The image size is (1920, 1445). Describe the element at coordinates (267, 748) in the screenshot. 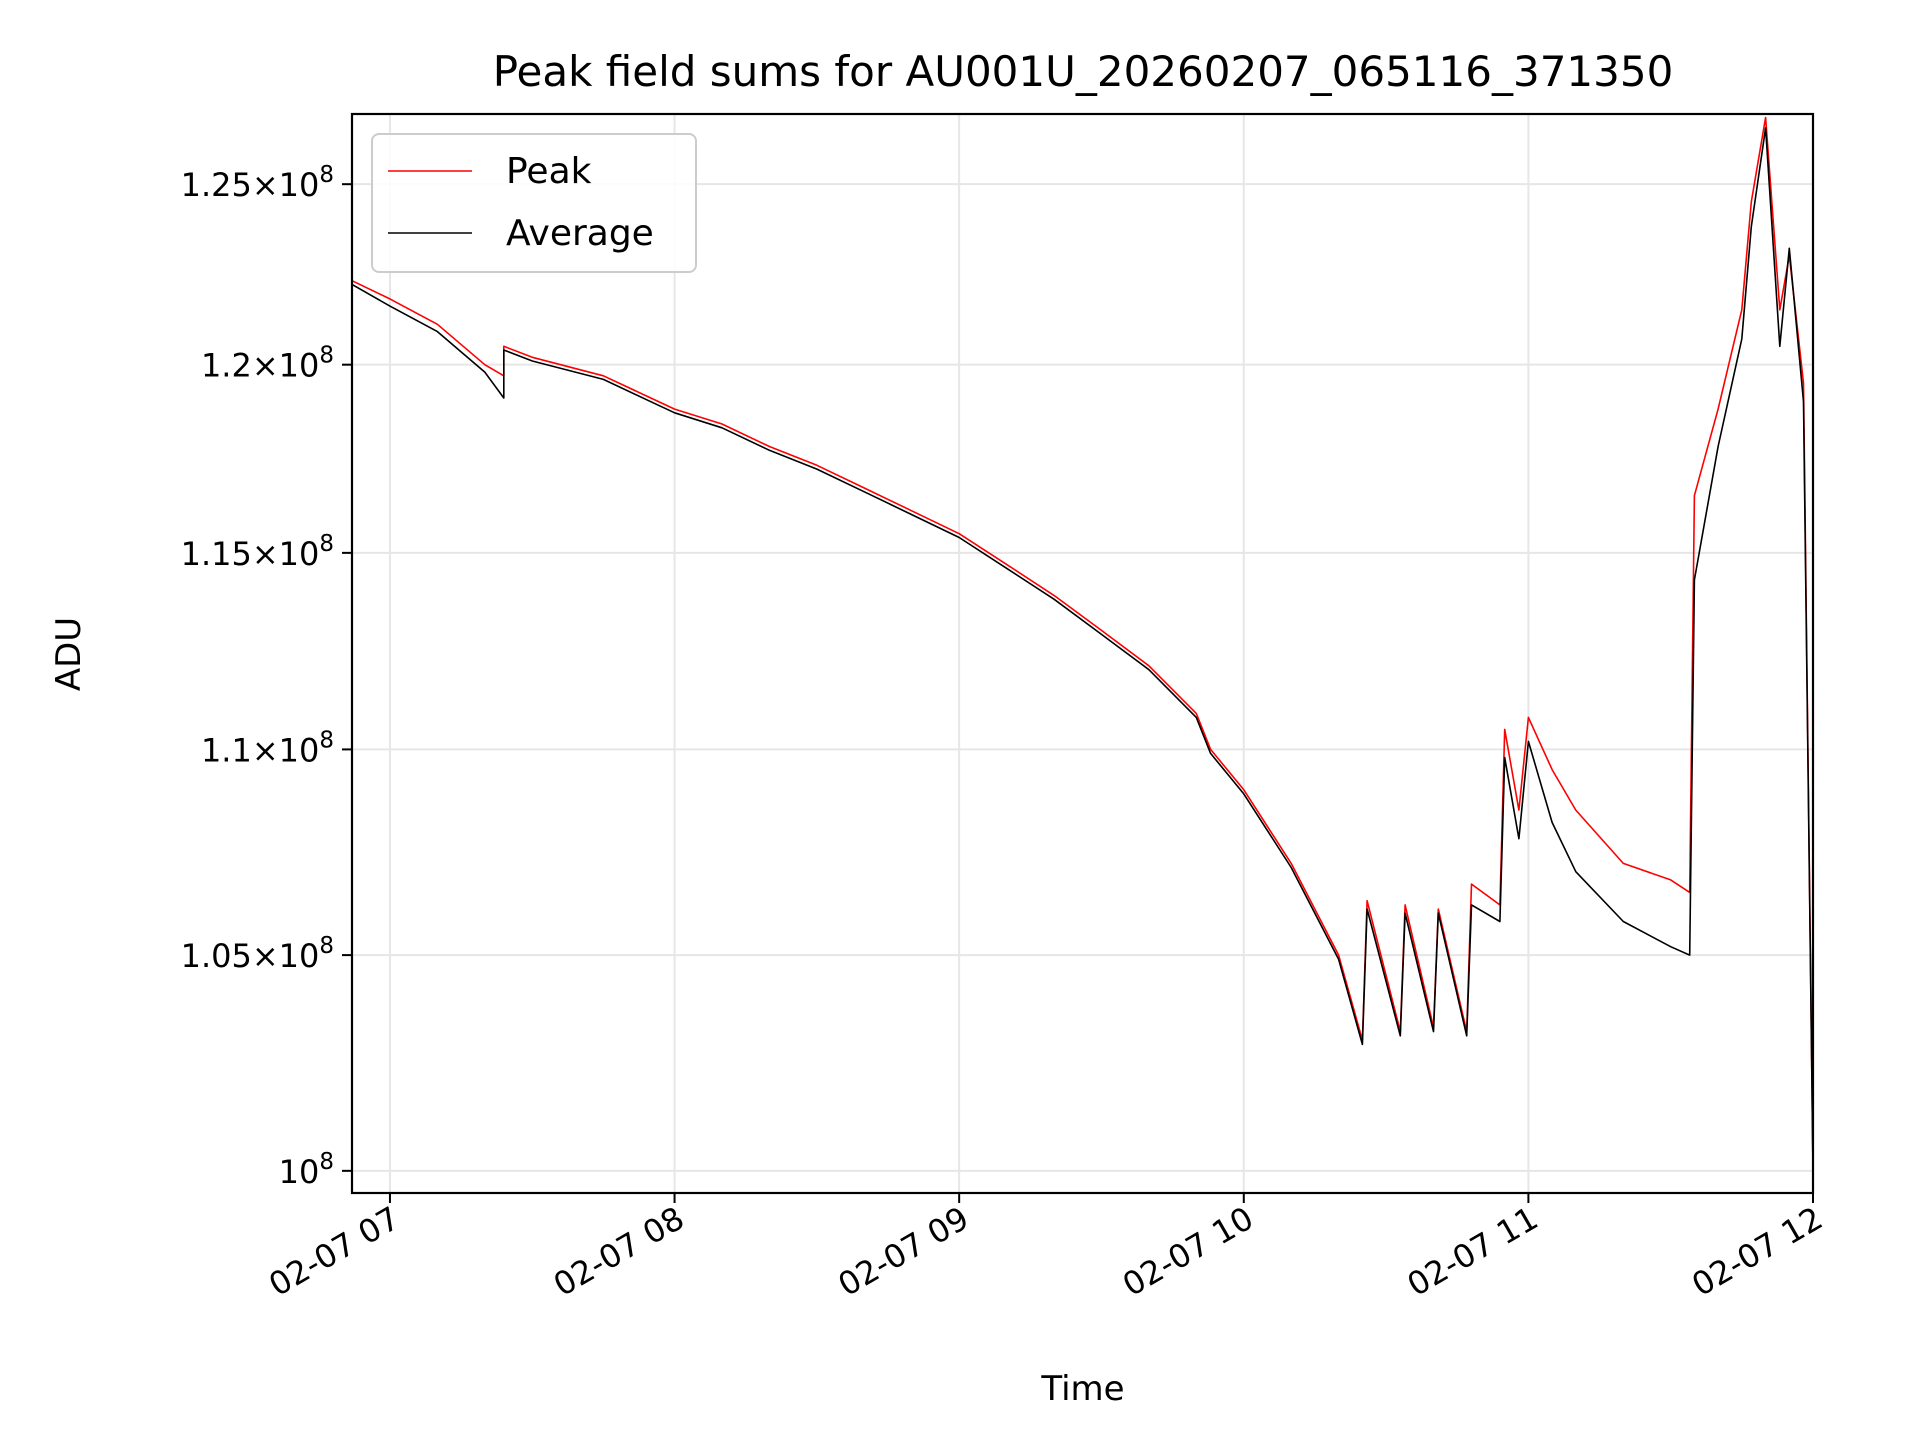

I see `y-tick-label-2: 1.1×108` at that location.